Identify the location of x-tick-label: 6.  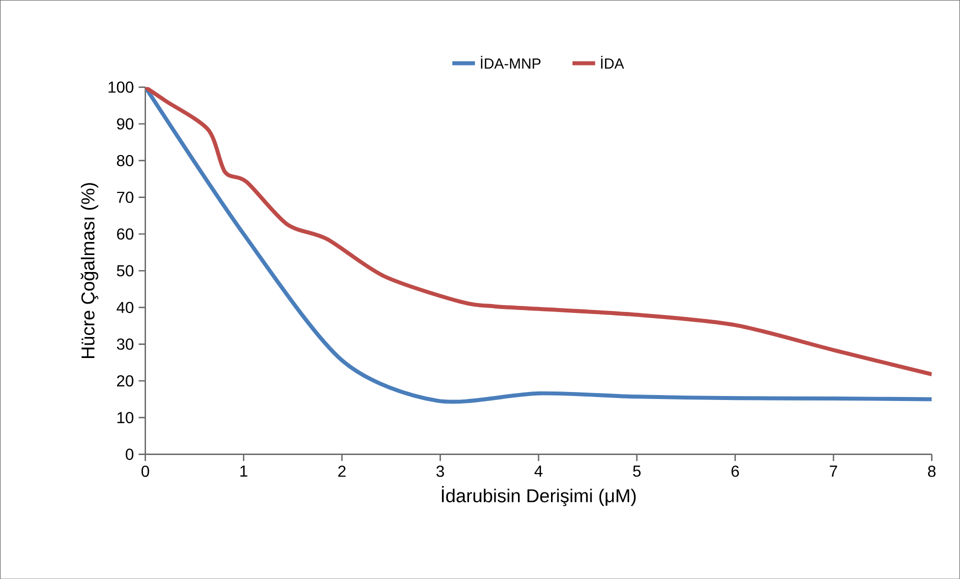
(735, 471).